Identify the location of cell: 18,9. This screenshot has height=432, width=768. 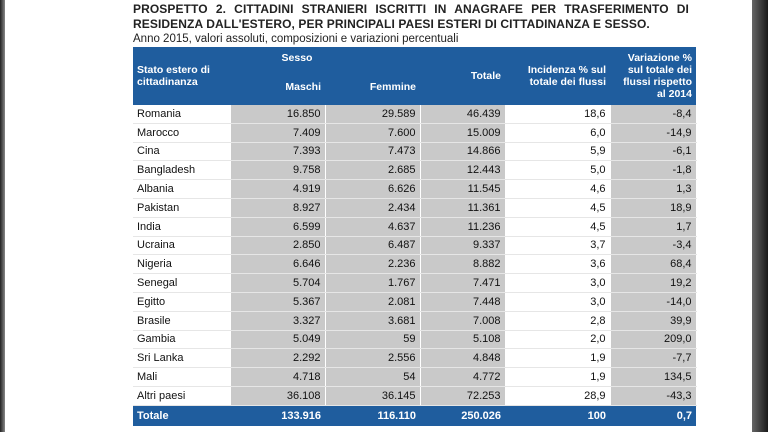
(653, 208).